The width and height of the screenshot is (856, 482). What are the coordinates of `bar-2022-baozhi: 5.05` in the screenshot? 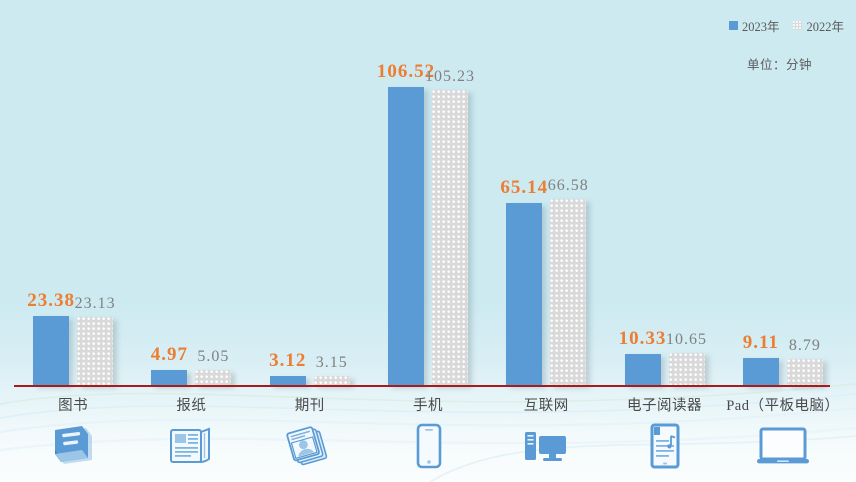 It's located at (213, 366).